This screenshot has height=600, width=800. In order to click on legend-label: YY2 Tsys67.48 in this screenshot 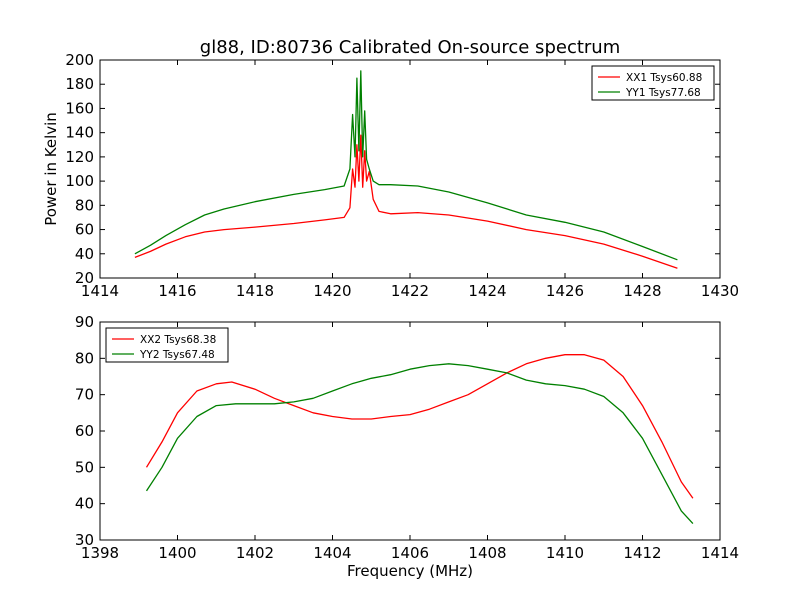, I will do `click(177, 355)`.